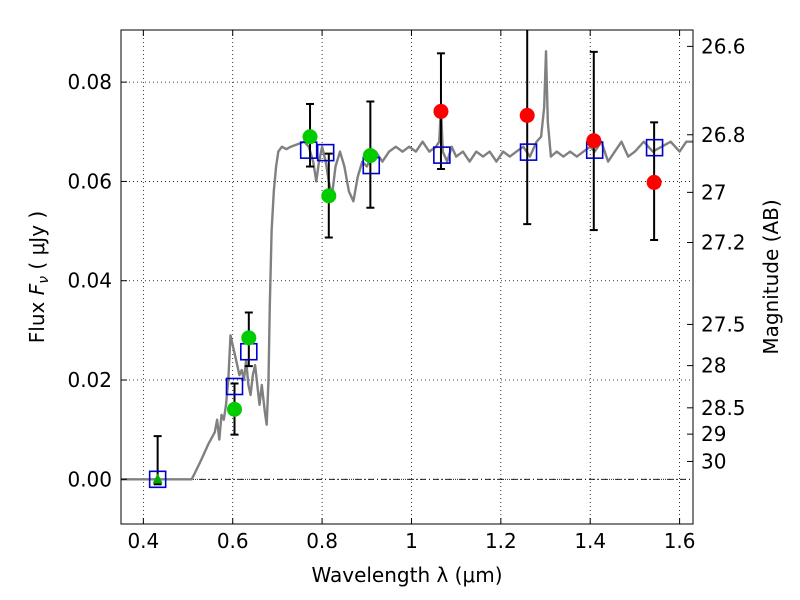  I want to click on y-axis-label-suffix: ( μJy ), so click(37, 243).